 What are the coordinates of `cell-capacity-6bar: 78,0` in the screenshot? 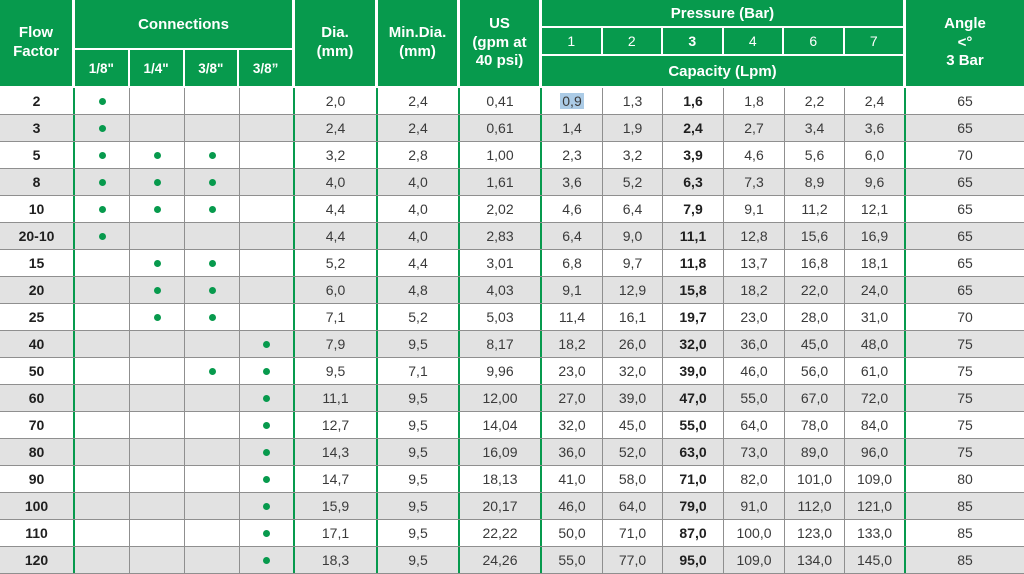 It's located at (815, 425).